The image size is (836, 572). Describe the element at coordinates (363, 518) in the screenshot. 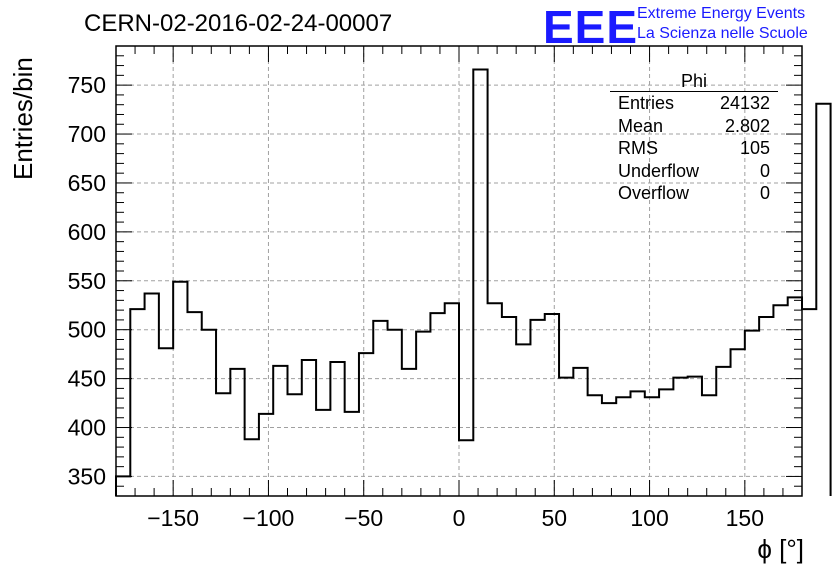

I see `x-tick-label: −50` at that location.